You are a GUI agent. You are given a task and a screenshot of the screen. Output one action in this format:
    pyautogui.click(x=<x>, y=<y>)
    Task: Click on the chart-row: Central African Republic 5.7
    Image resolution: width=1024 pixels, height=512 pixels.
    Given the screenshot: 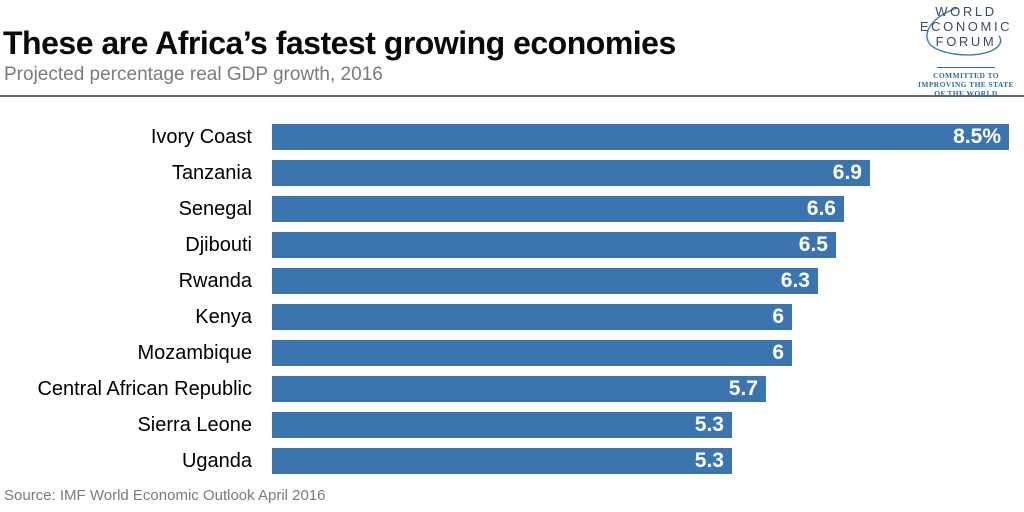 What is the action you would take?
    pyautogui.click(x=512, y=389)
    